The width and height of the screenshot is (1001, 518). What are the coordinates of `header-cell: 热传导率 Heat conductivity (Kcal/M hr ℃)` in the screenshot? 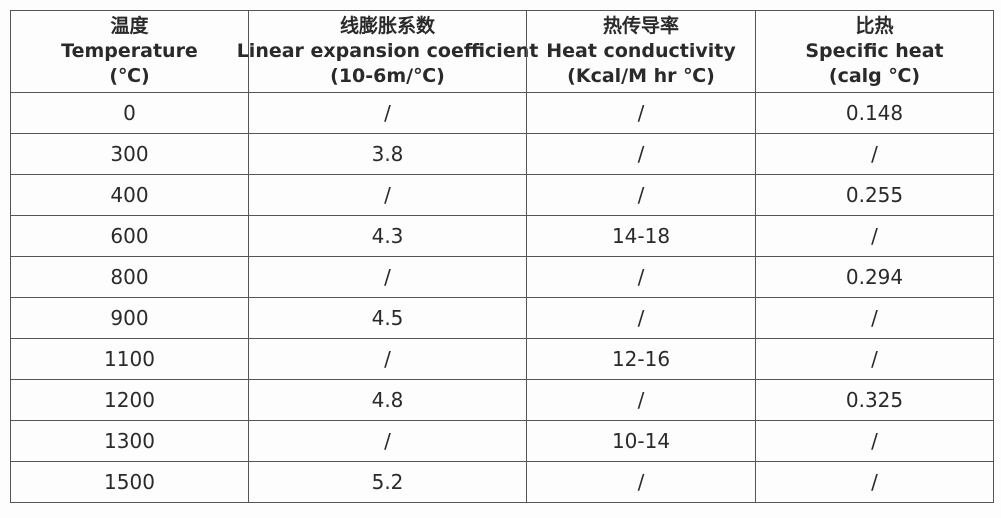 It's located at (641, 51).